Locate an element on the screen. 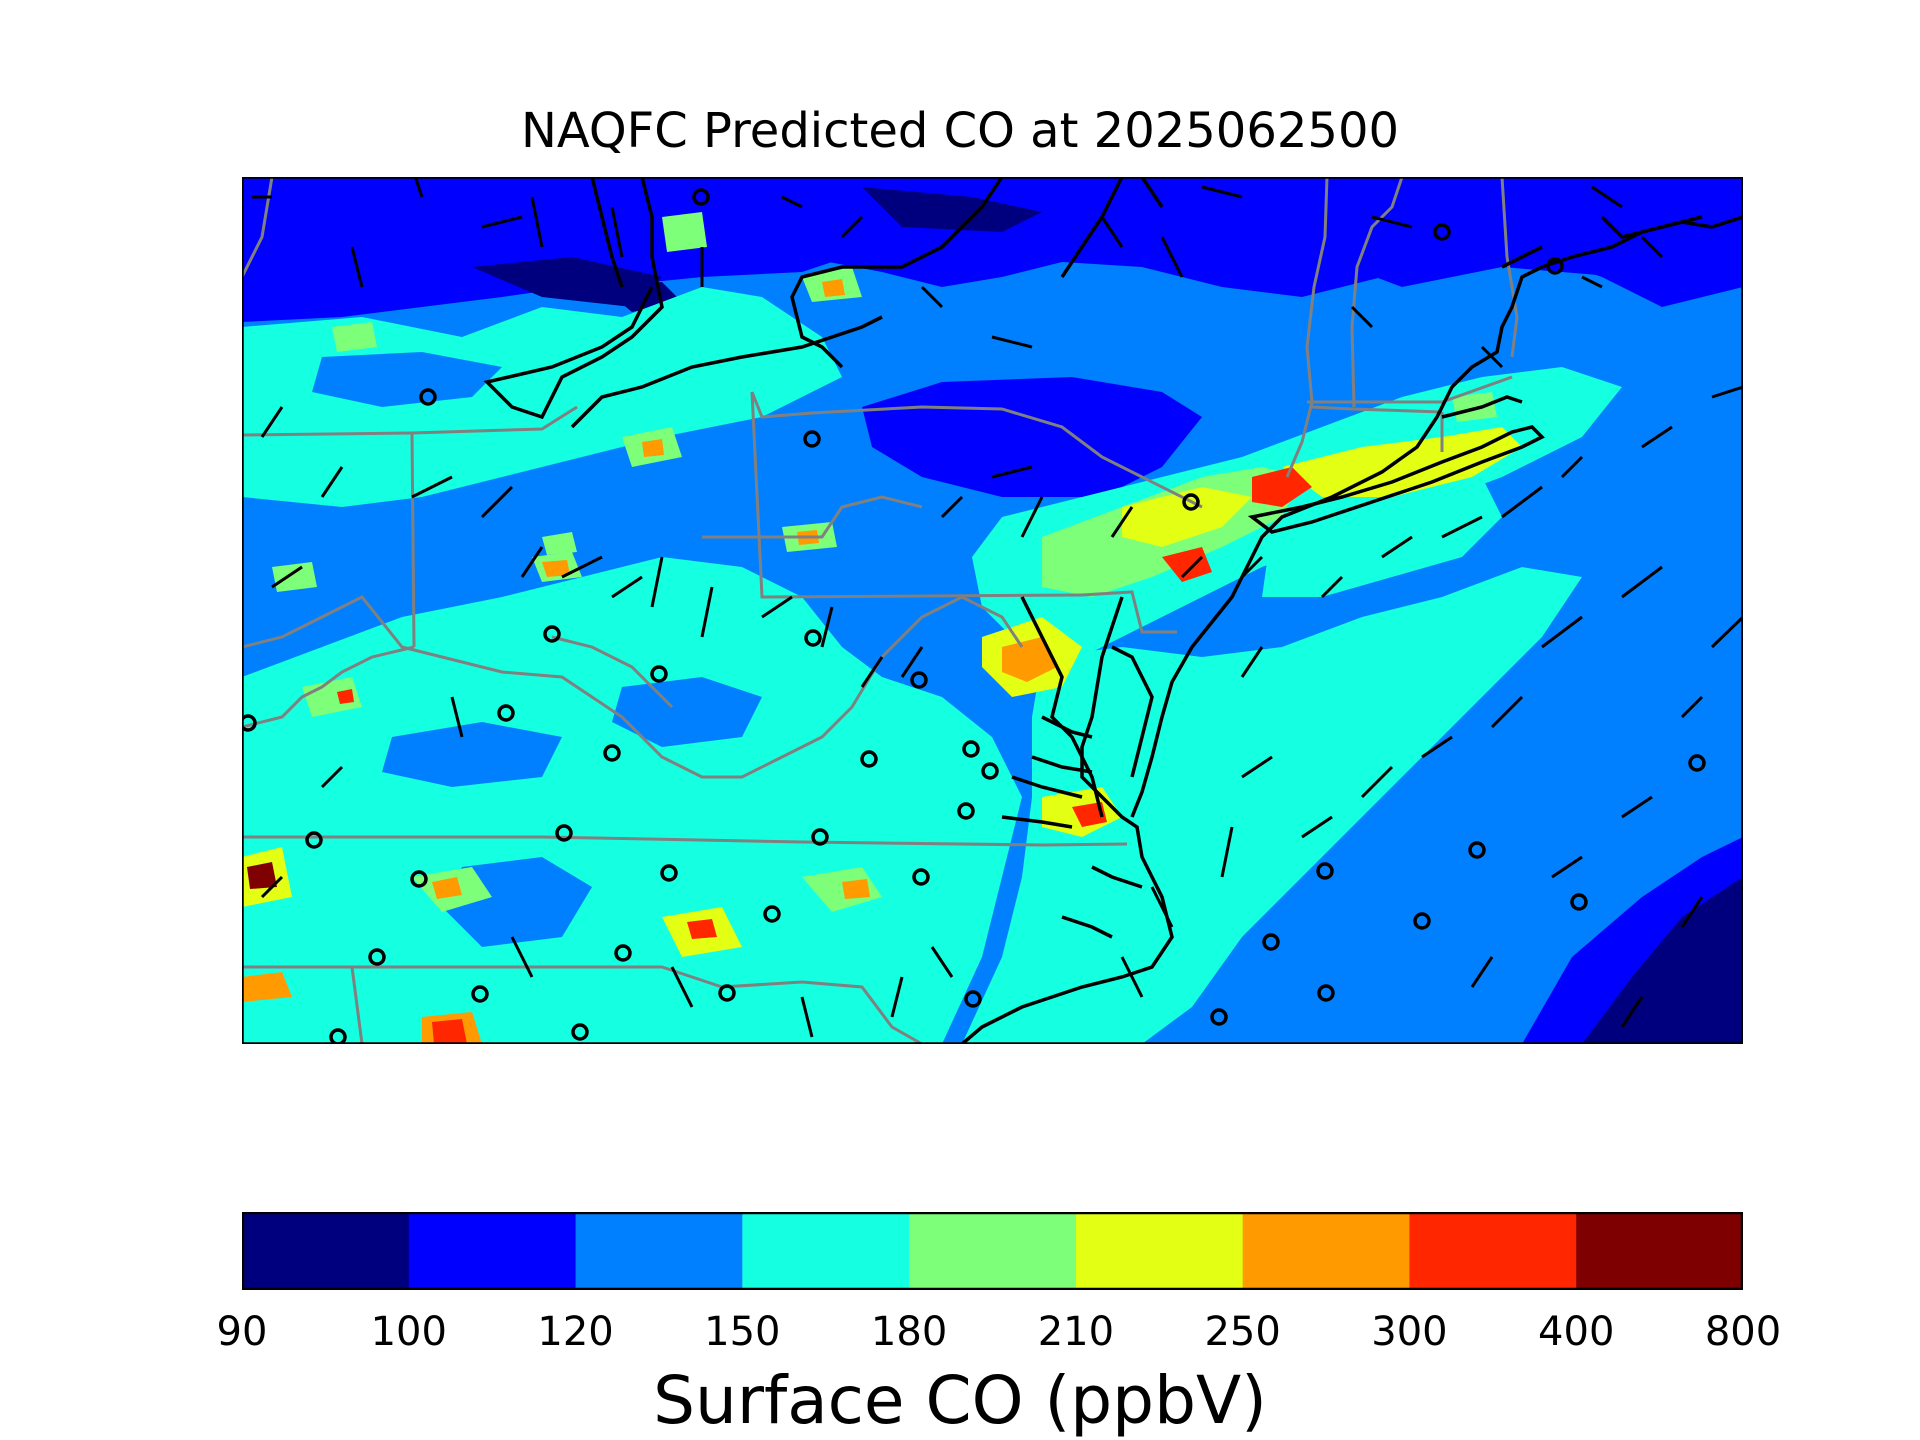 The height and width of the screenshot is (1440, 1920). colorbar is located at coordinates (992, 1251).